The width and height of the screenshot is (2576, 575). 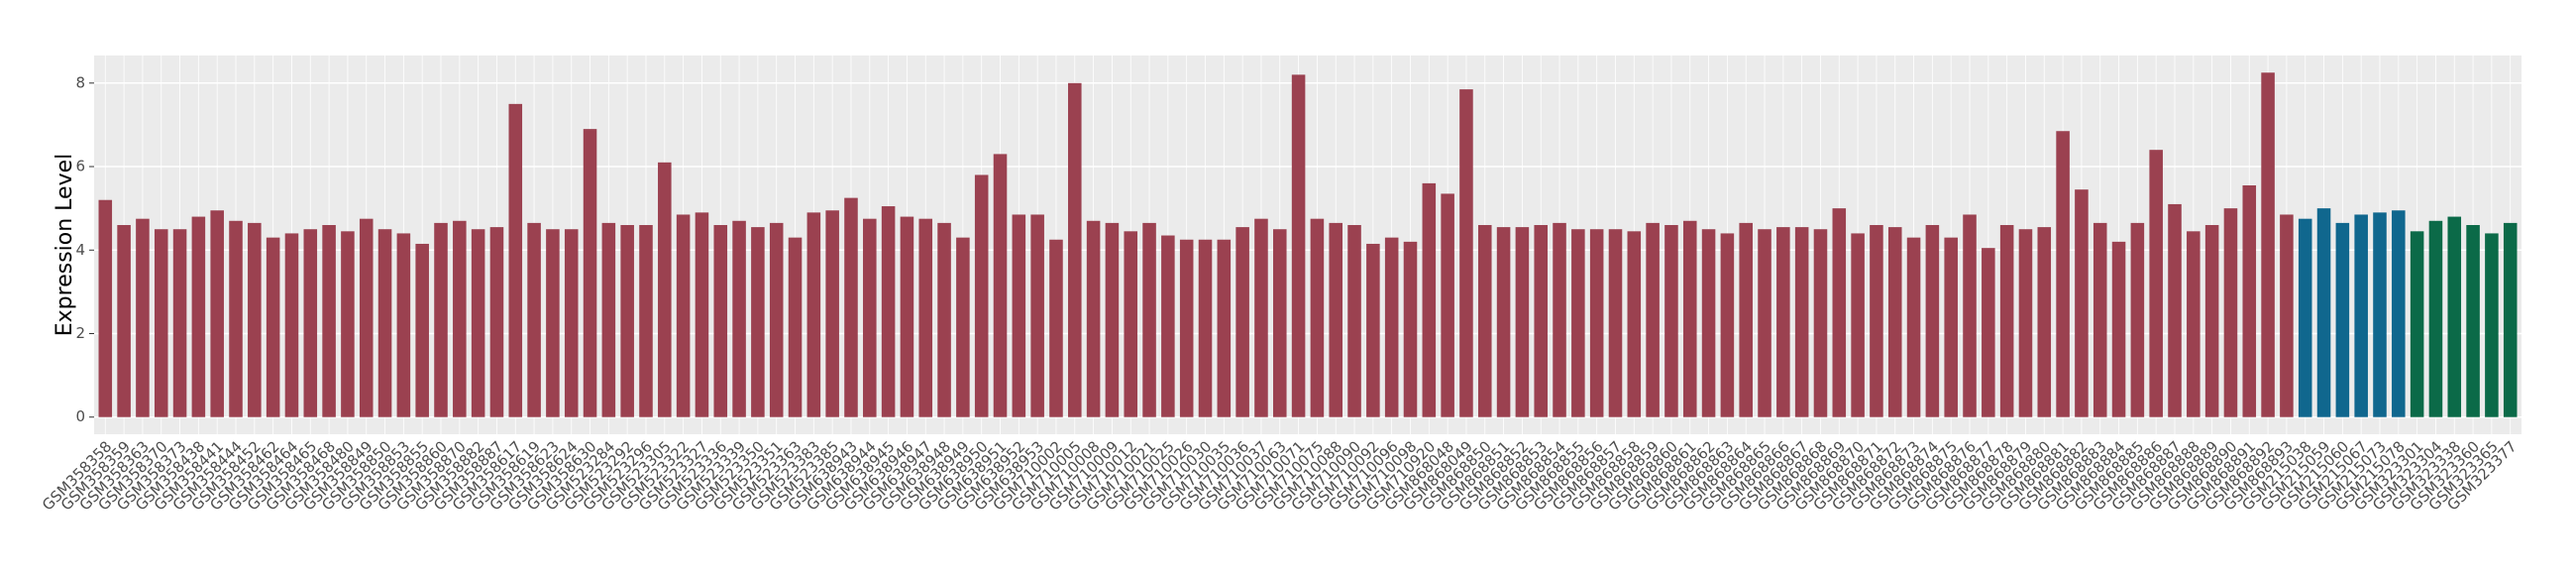 What do you see at coordinates (65, 245) in the screenshot?
I see `y-axis-title: Expression Level` at bounding box center [65, 245].